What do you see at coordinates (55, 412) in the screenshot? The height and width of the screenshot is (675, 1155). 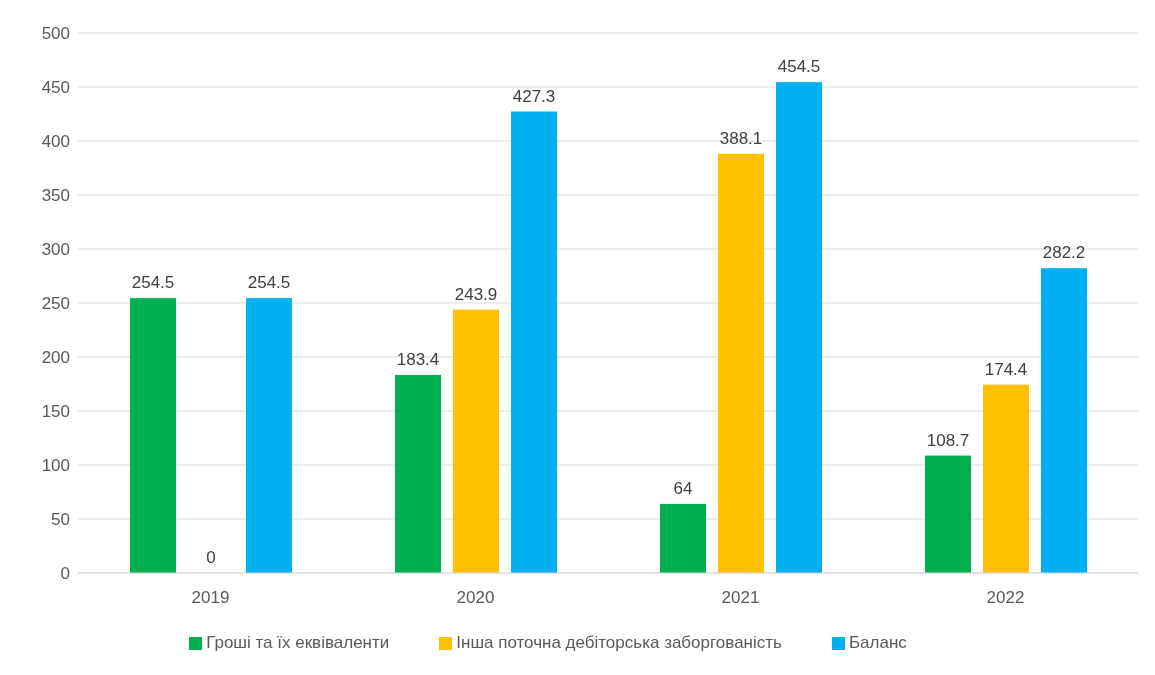 I see `y-tick-label: 150` at bounding box center [55, 412].